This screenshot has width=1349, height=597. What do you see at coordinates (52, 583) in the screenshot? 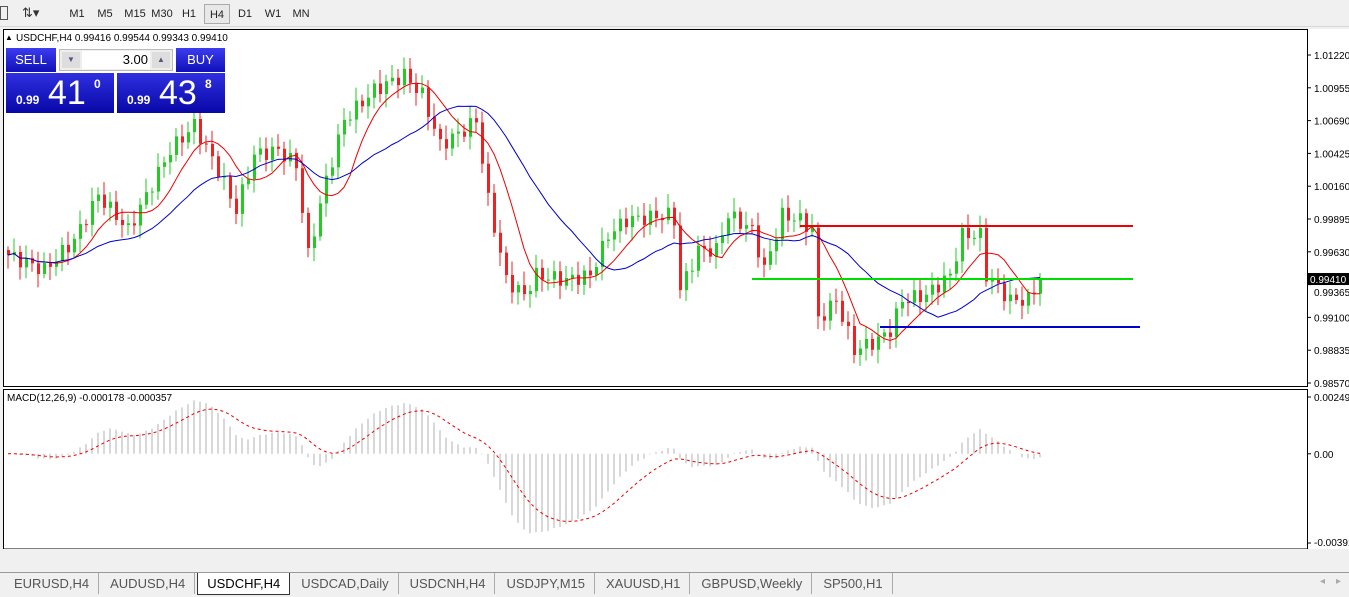
I see `chart-tab: EURUSD,H4` at bounding box center [52, 583].